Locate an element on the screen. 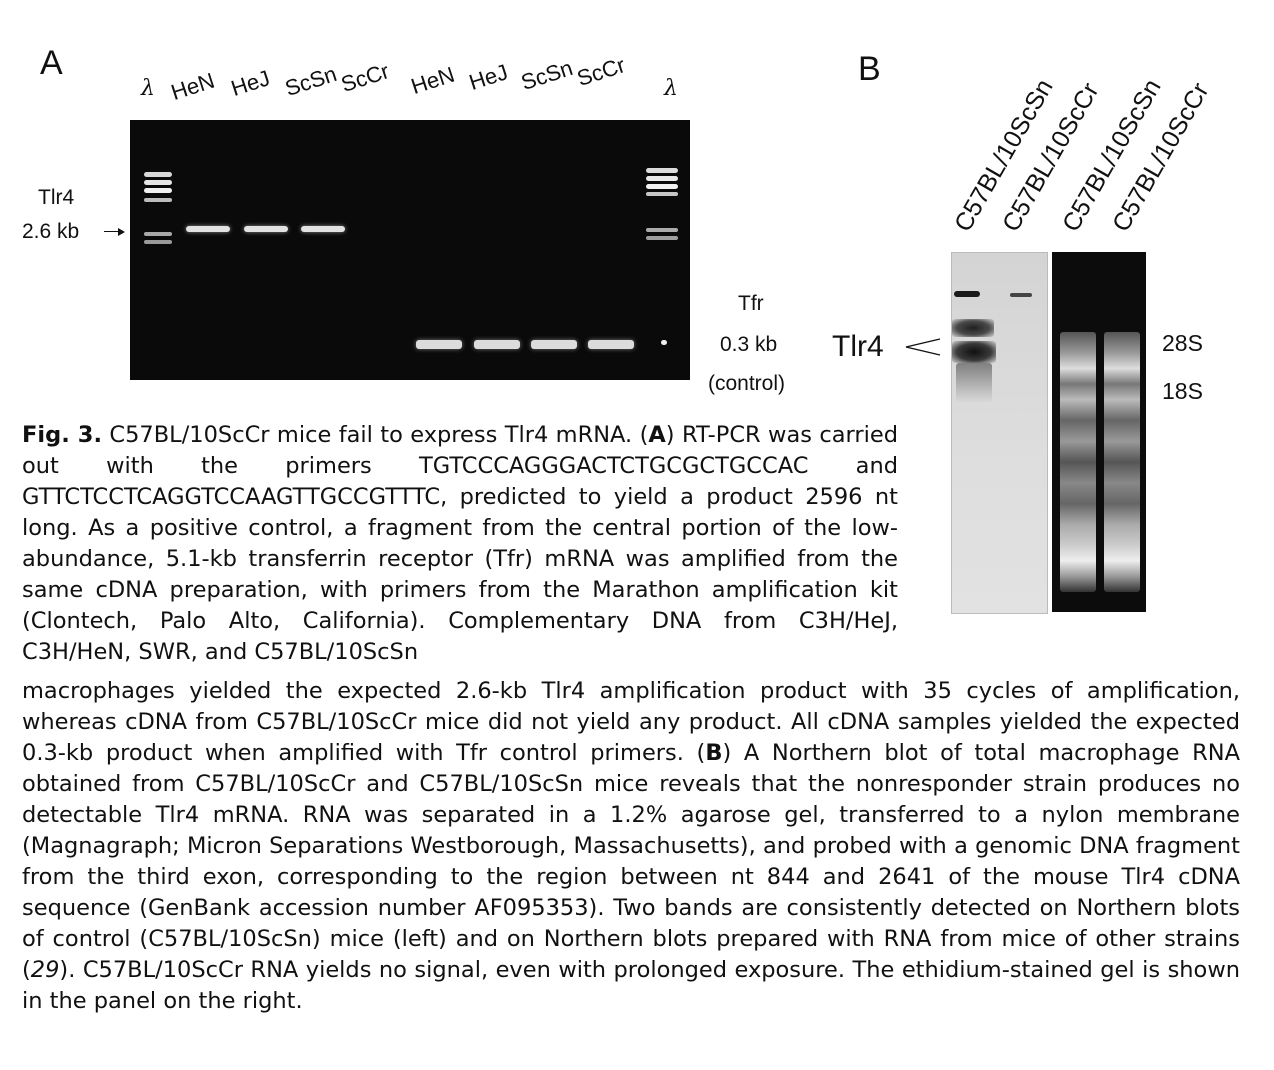  tfr-band-hen is located at coordinates (439, 344).